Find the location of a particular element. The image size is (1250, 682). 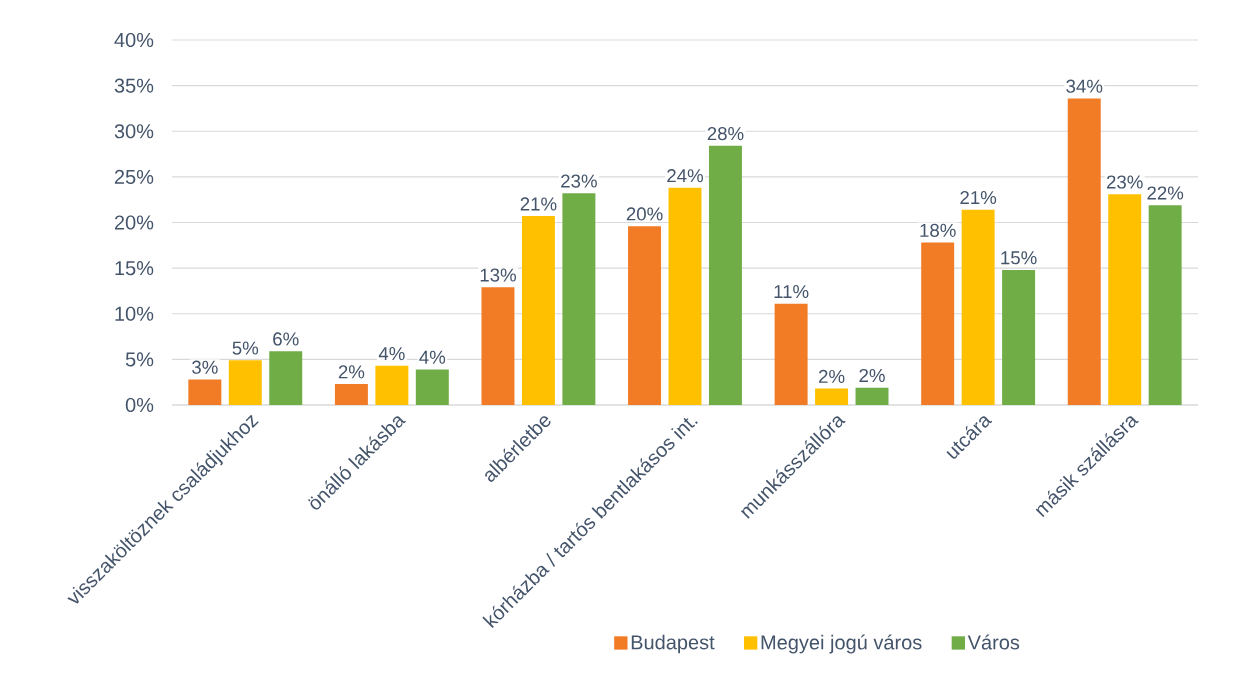

data-label: 18% is located at coordinates (938, 230).